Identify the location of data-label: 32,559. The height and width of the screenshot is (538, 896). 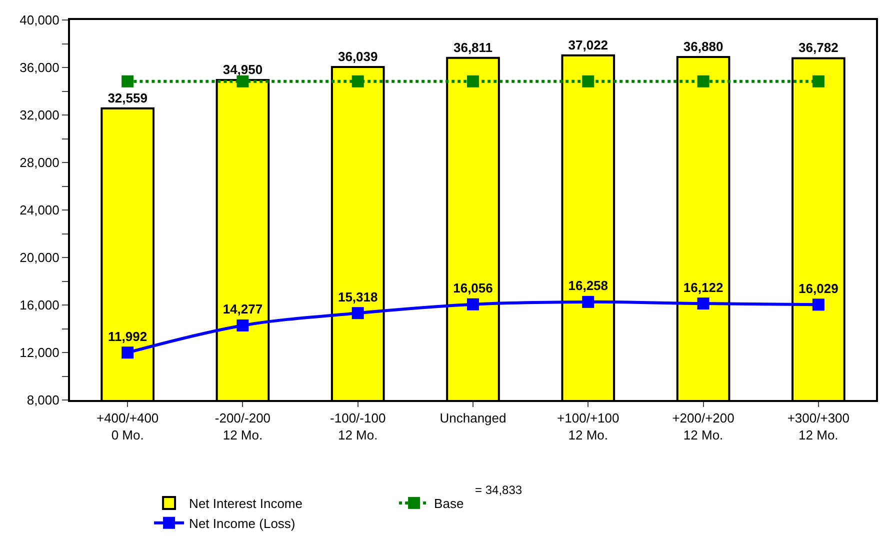
(128, 98).